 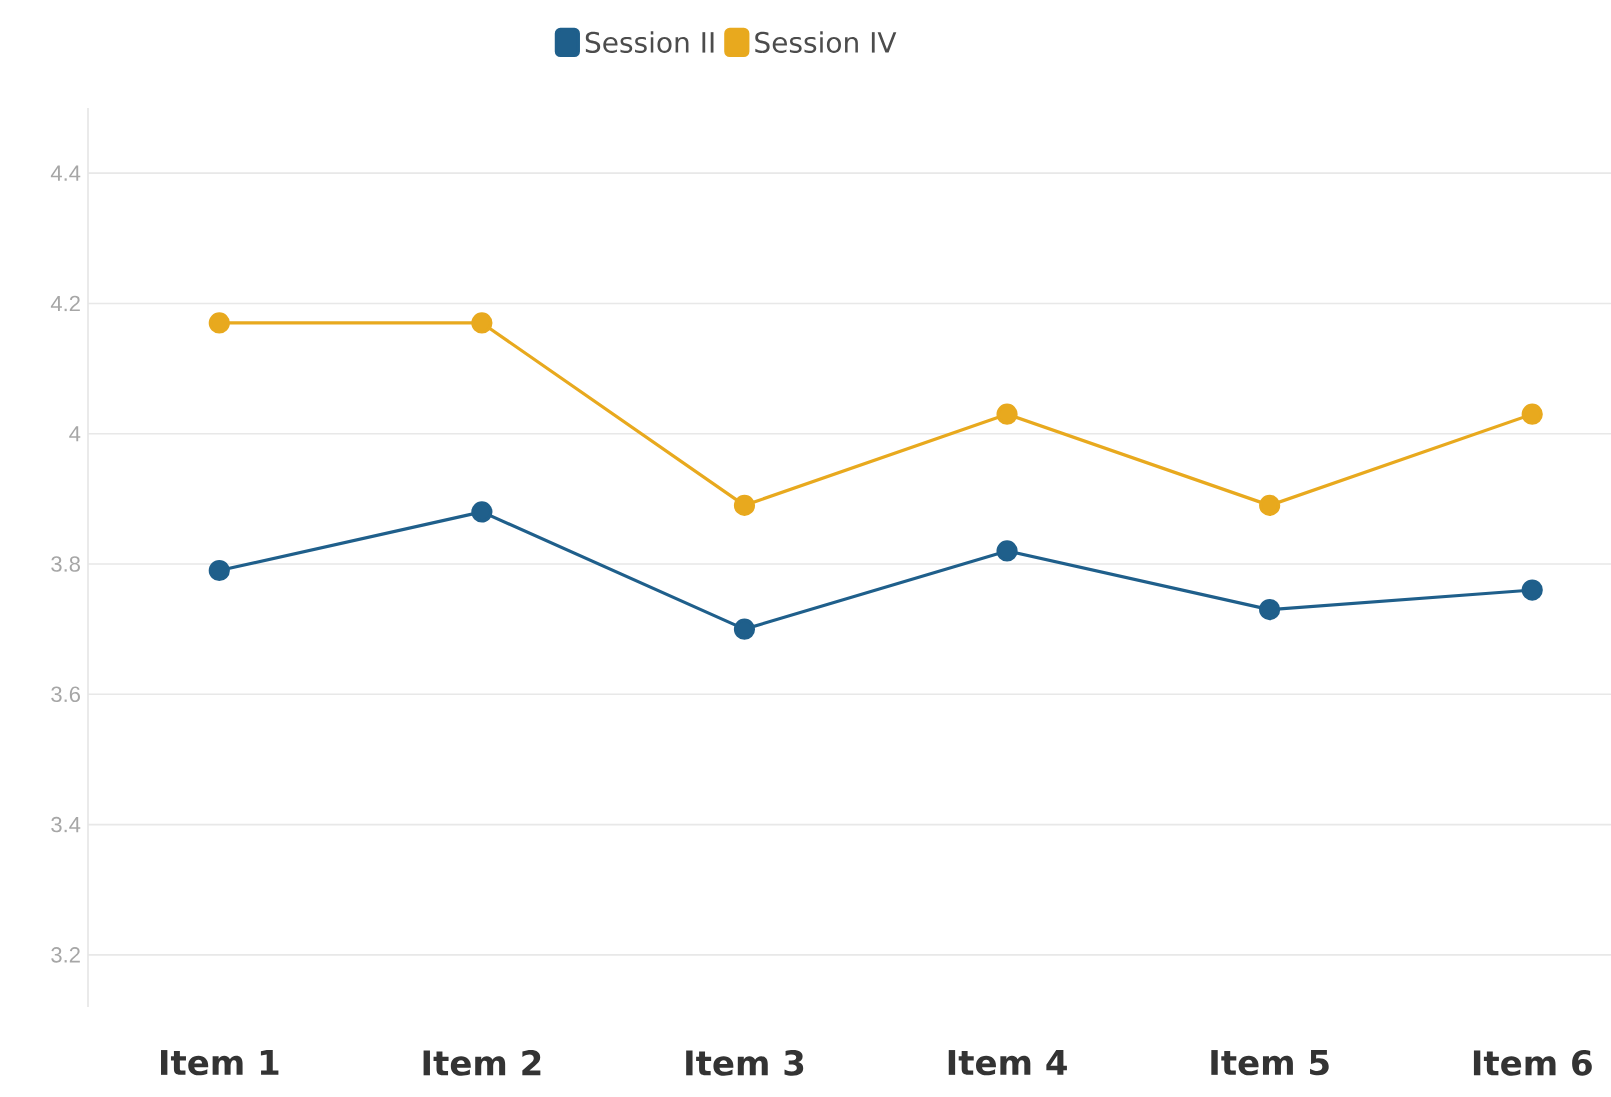 What do you see at coordinates (220, 1063) in the screenshot?
I see `x-tick-label: Item 1` at bounding box center [220, 1063].